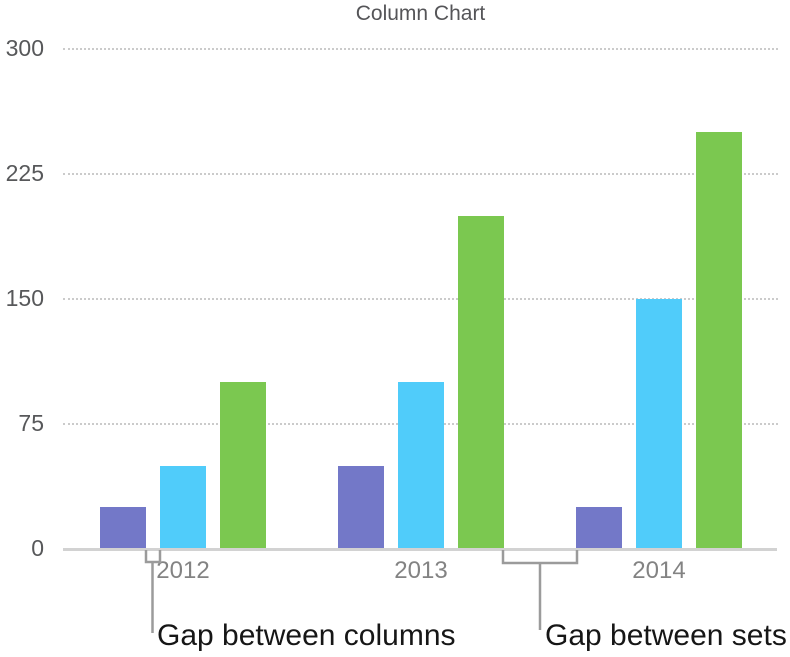 This screenshot has width=790, height=657. I want to click on y-tick-label-225: 225, so click(24, 173).